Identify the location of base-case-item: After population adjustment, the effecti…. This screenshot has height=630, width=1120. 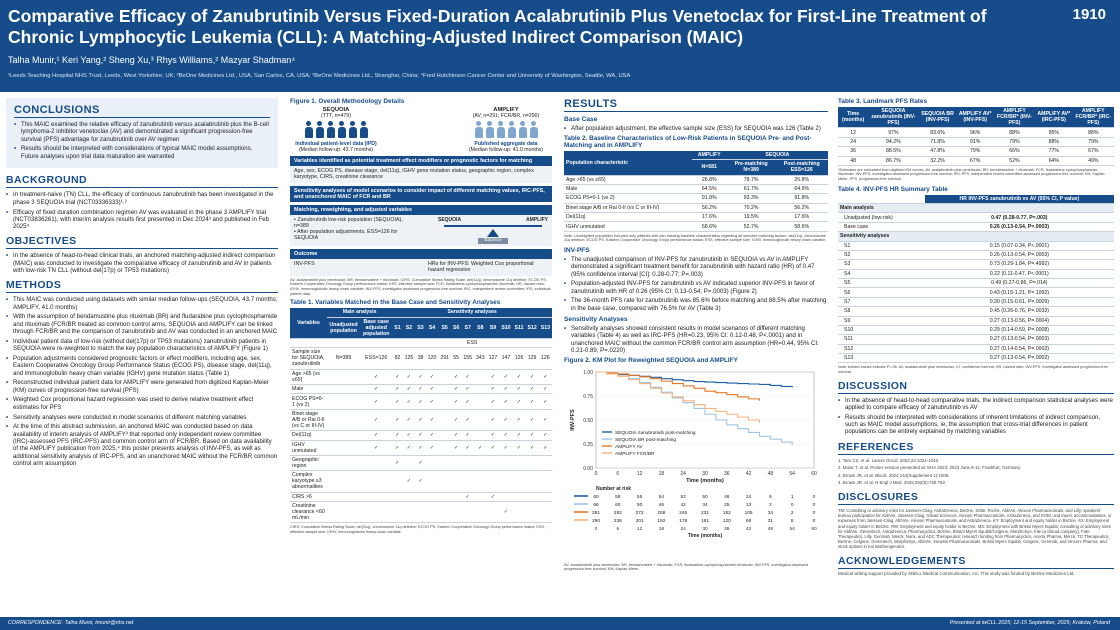
(696, 129).